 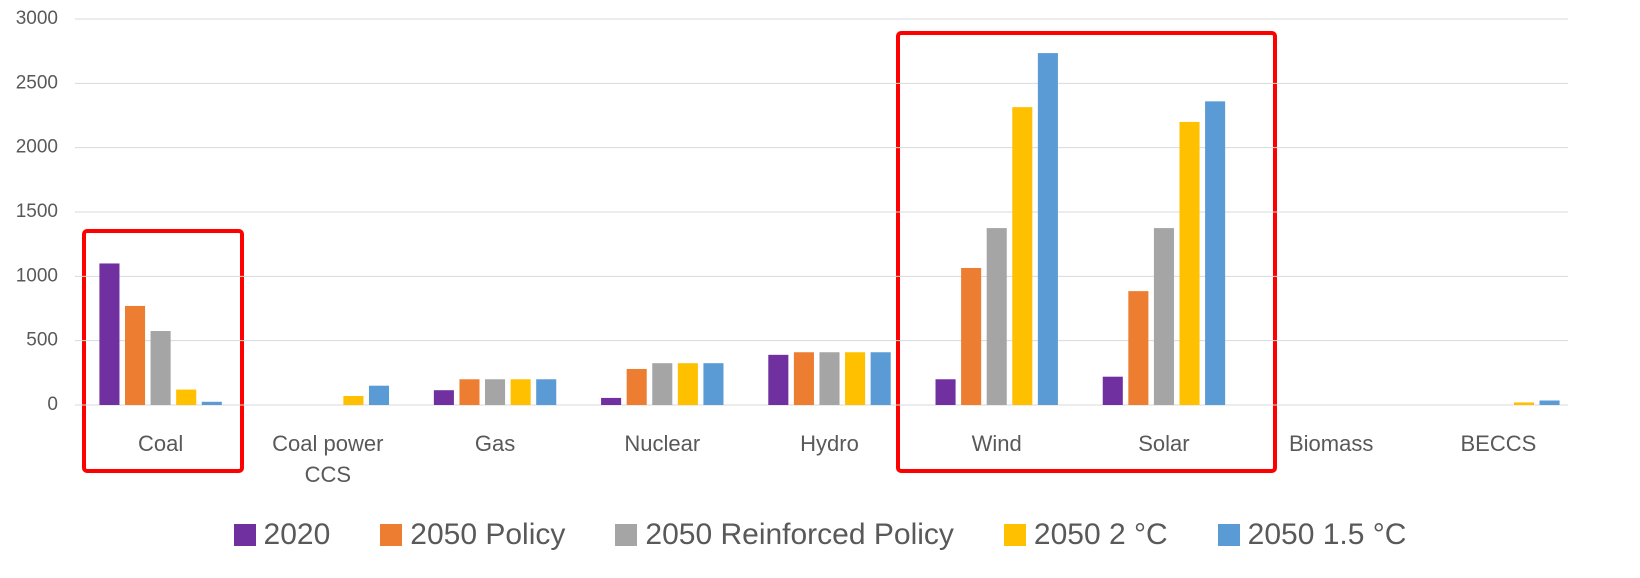 What do you see at coordinates (799, 534) in the screenshot?
I see `legend-label: 2050 Reinforced Policy` at bounding box center [799, 534].